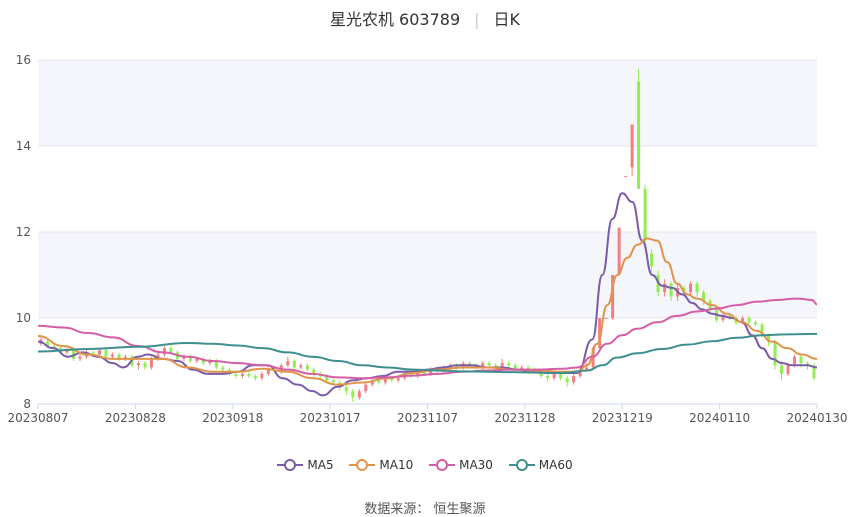  I want to click on legend-label-ma5: MA5, so click(320, 465).